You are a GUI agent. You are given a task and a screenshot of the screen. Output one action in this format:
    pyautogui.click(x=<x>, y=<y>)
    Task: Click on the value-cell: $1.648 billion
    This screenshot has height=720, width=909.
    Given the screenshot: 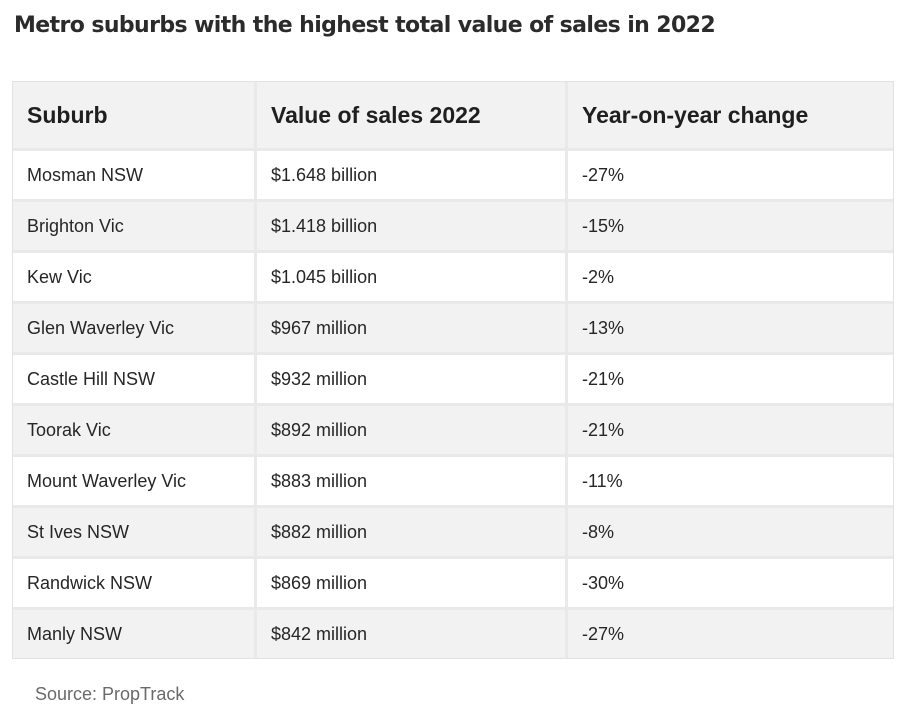 What is the action you would take?
    pyautogui.click(x=411, y=175)
    